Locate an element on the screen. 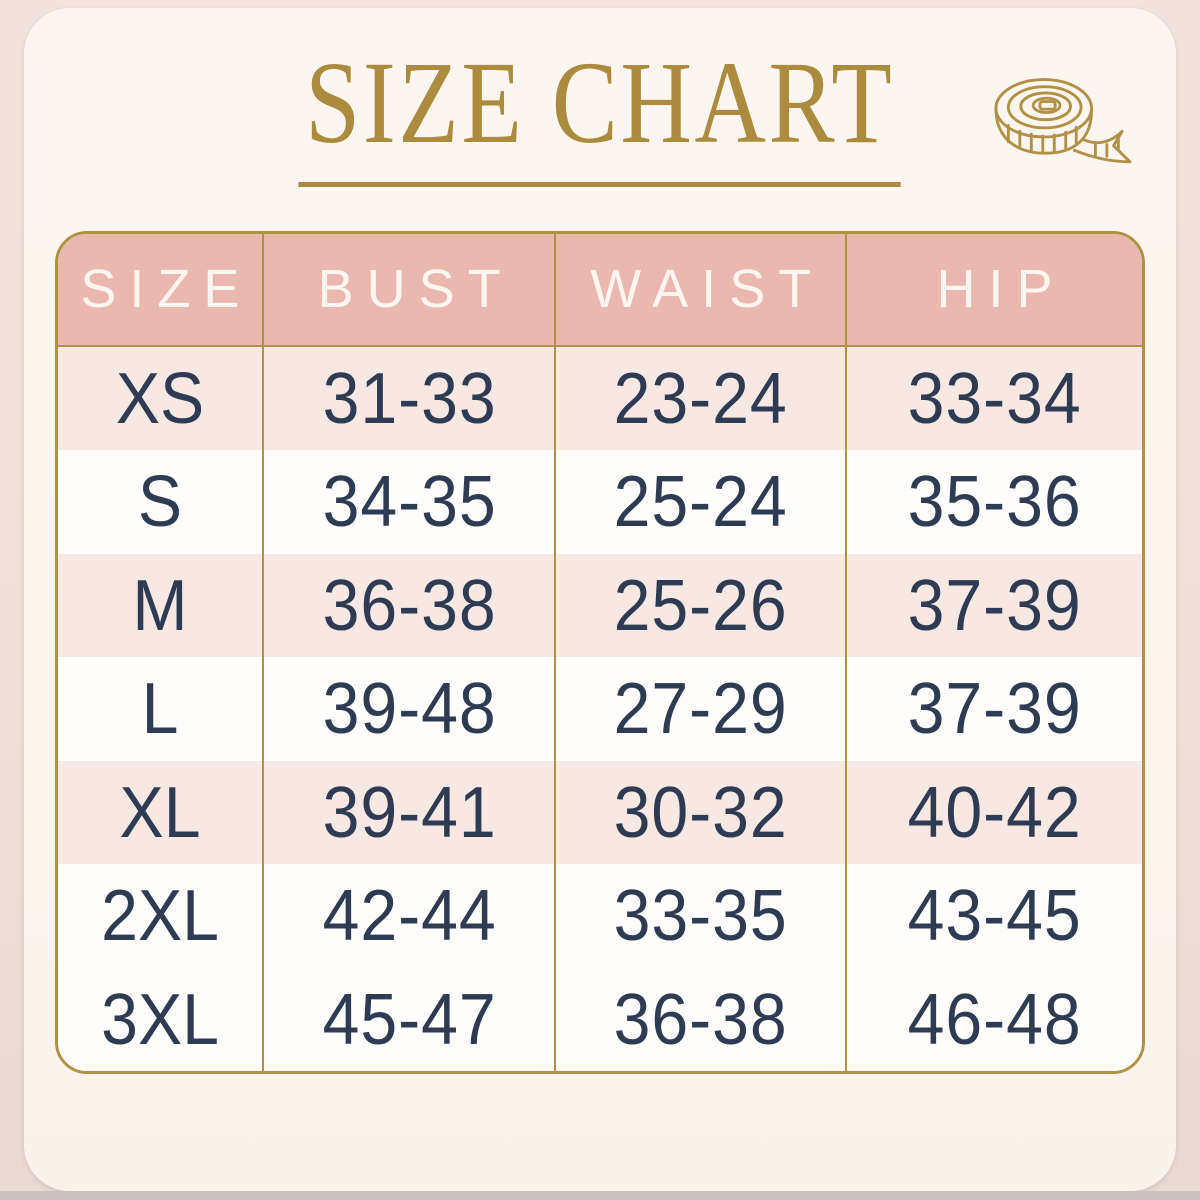 Image resolution: width=1200 pixels, height=1200 pixels. bust-value-m: 36-38 is located at coordinates (409, 605).